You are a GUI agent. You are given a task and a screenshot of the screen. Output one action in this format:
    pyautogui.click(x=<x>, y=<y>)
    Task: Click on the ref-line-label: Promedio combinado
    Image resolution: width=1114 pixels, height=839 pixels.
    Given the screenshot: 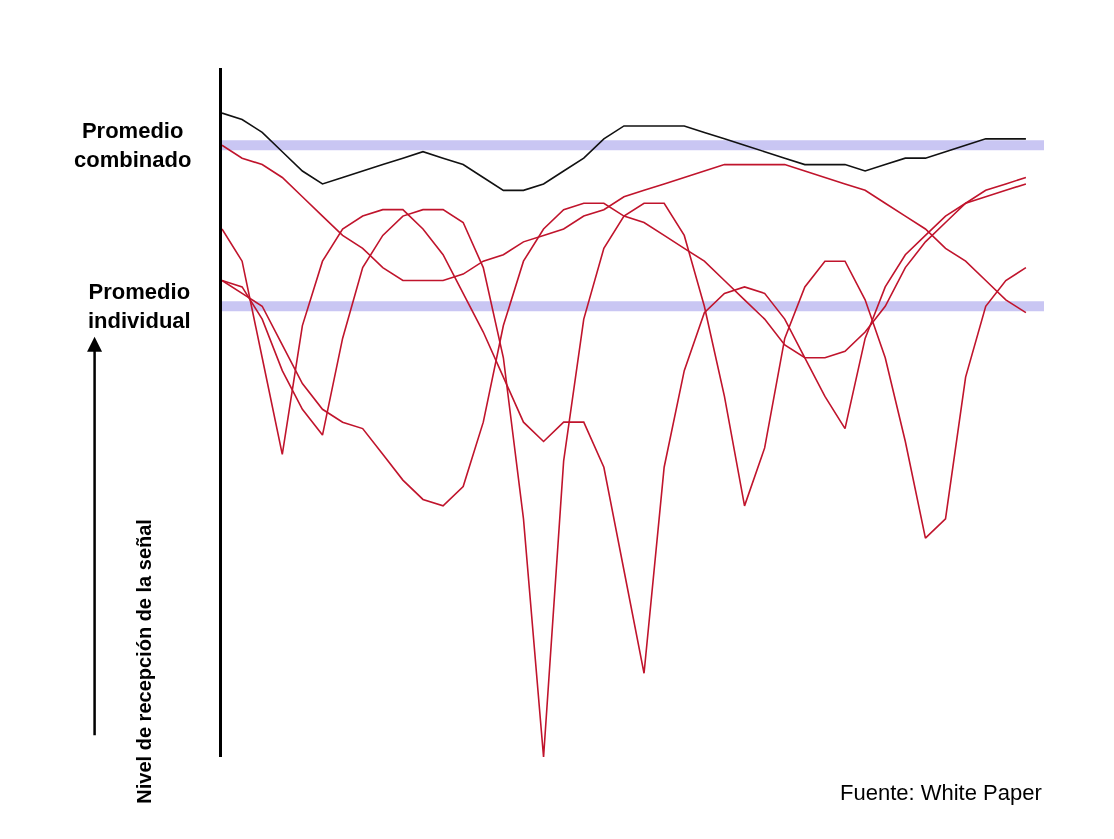 What is the action you would take?
    pyautogui.click(x=133, y=145)
    